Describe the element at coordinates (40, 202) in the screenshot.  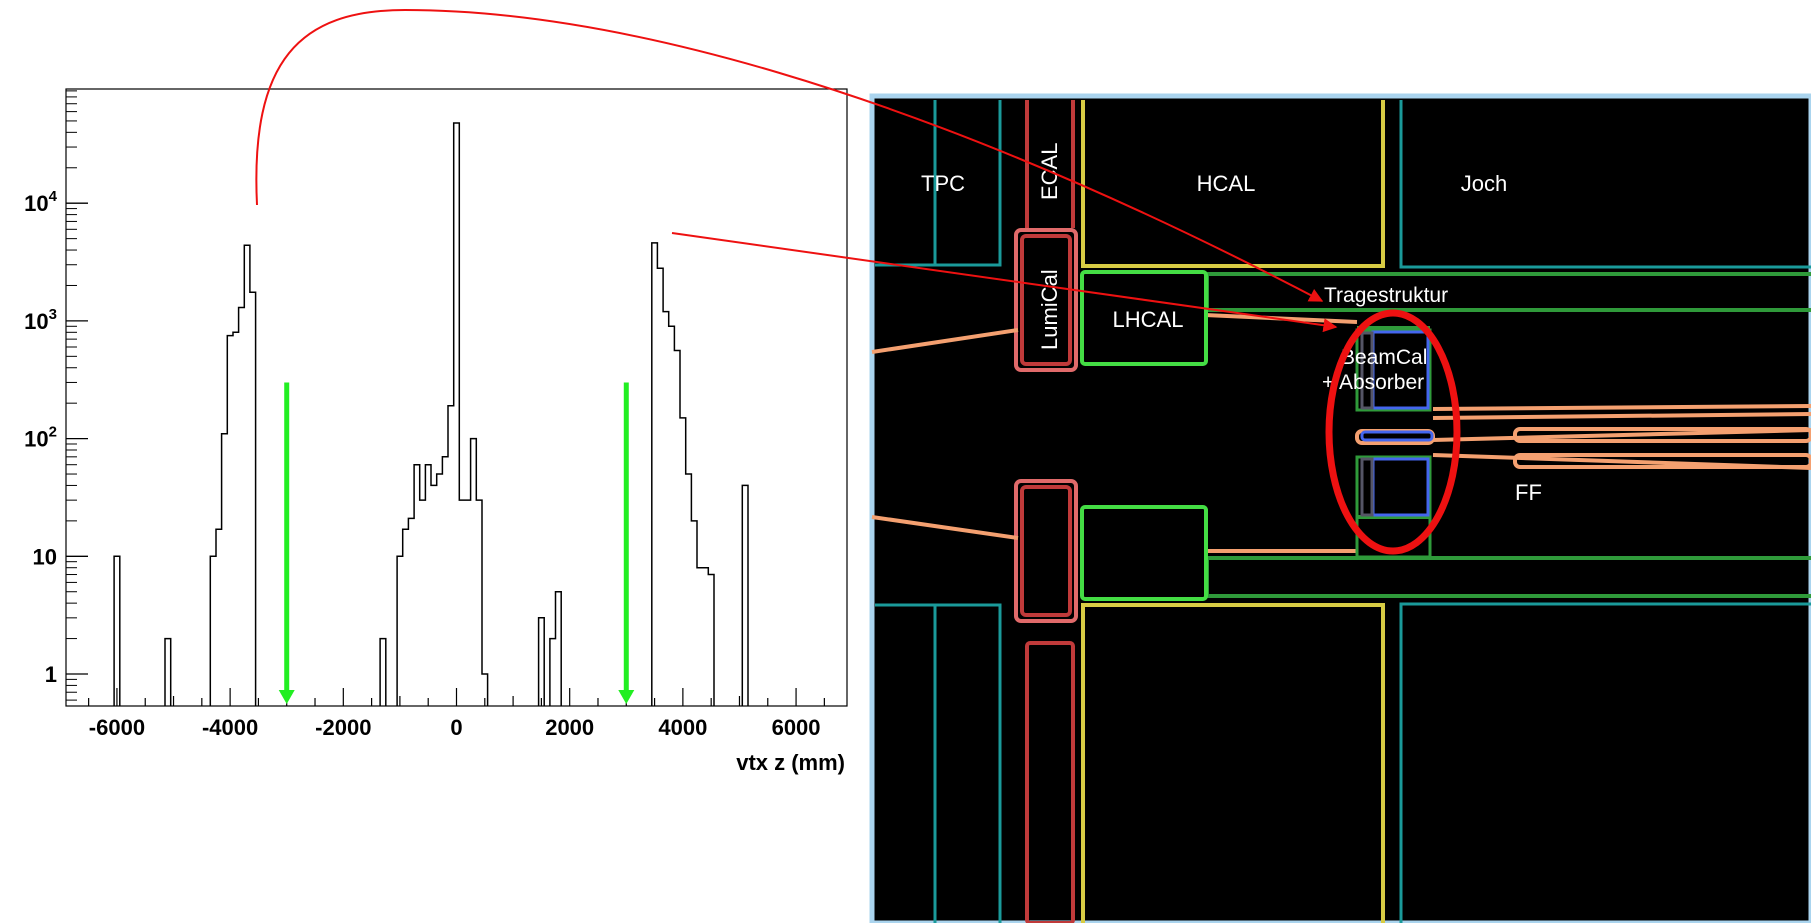
I see `y-tick-label: 10⁴` at that location.